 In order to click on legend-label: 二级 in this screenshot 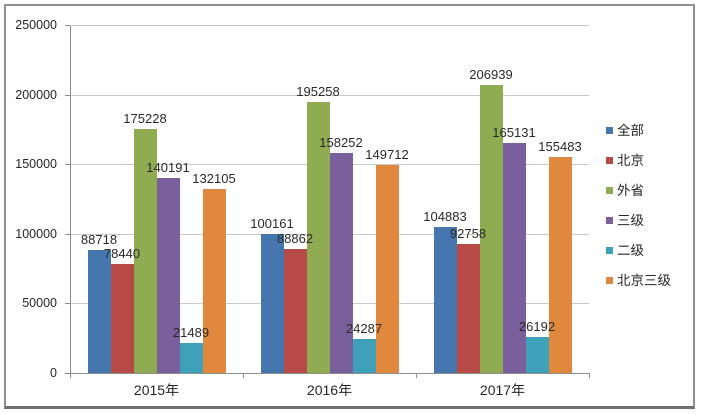, I will do `click(630, 250)`.